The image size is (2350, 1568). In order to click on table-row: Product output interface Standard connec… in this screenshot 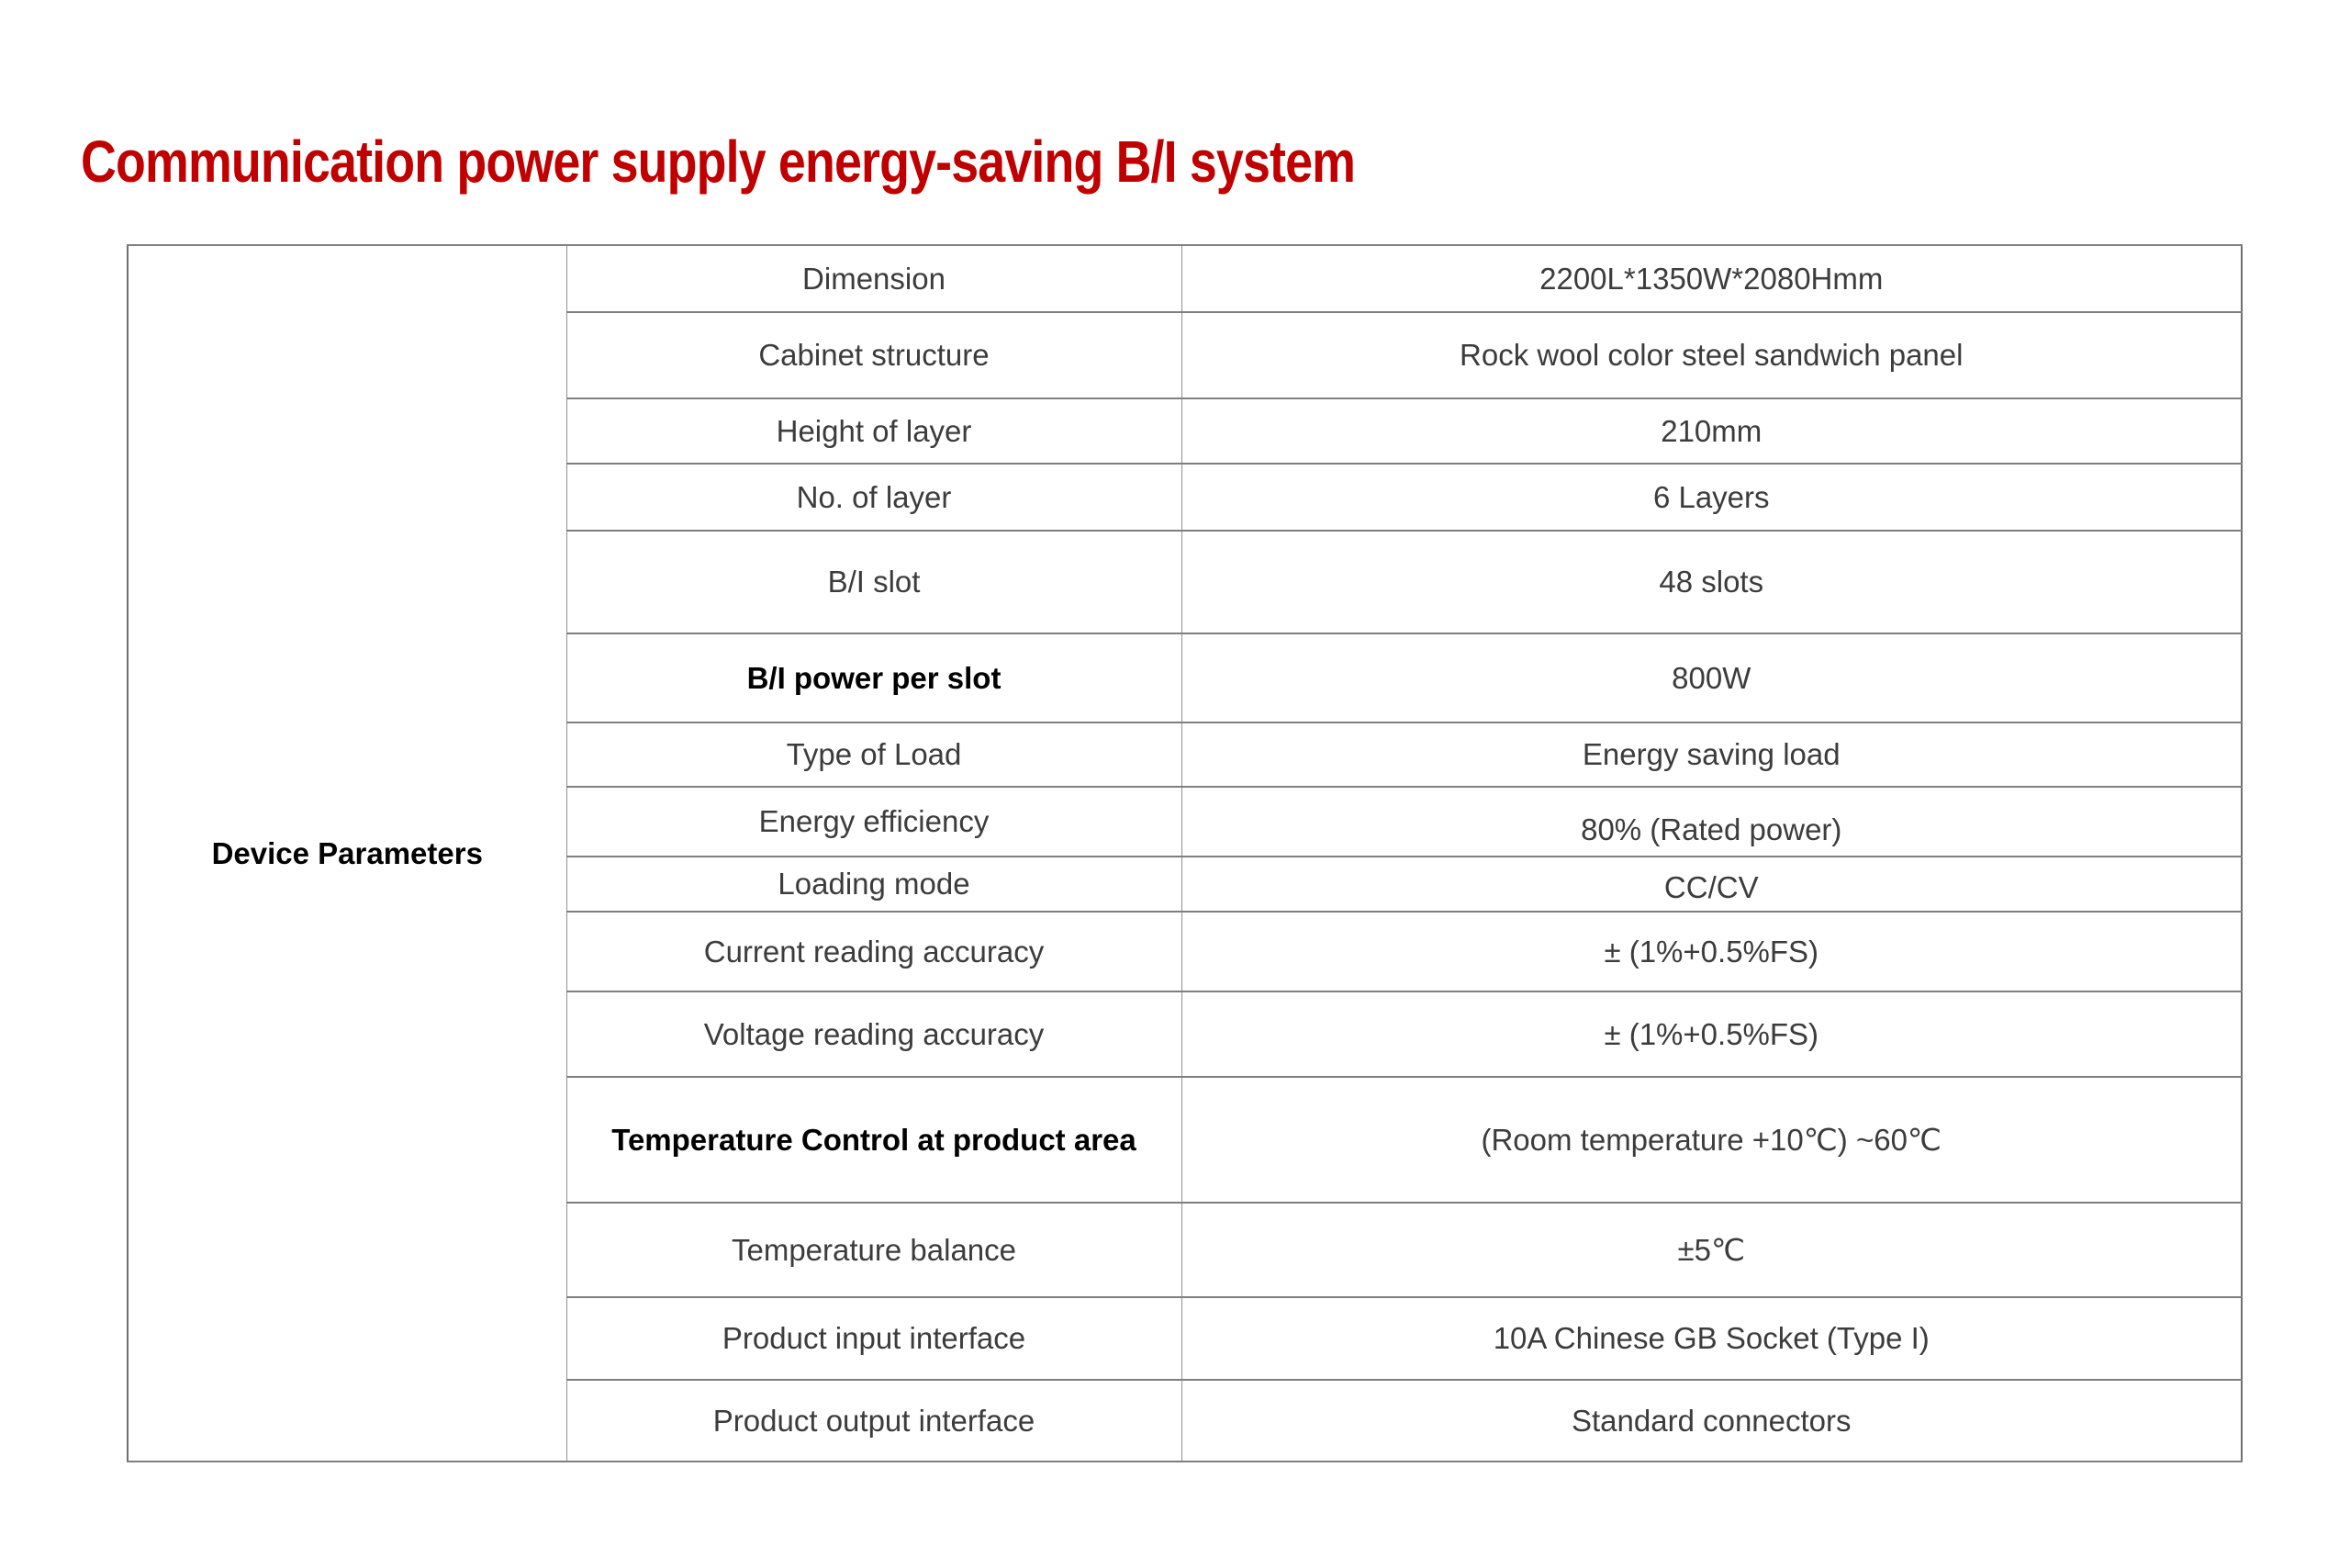, I will do `click(1185, 1420)`.